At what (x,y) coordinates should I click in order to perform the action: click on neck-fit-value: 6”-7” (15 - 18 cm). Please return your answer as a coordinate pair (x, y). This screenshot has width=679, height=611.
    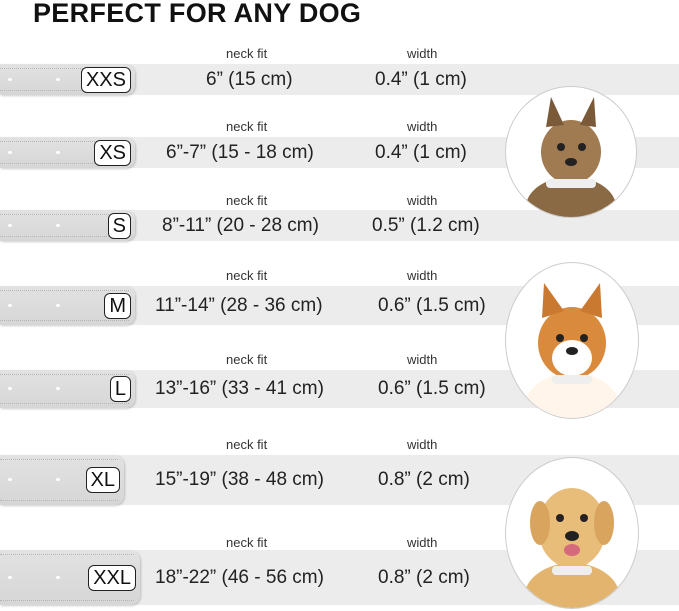
    Looking at the image, I should click on (240, 152).